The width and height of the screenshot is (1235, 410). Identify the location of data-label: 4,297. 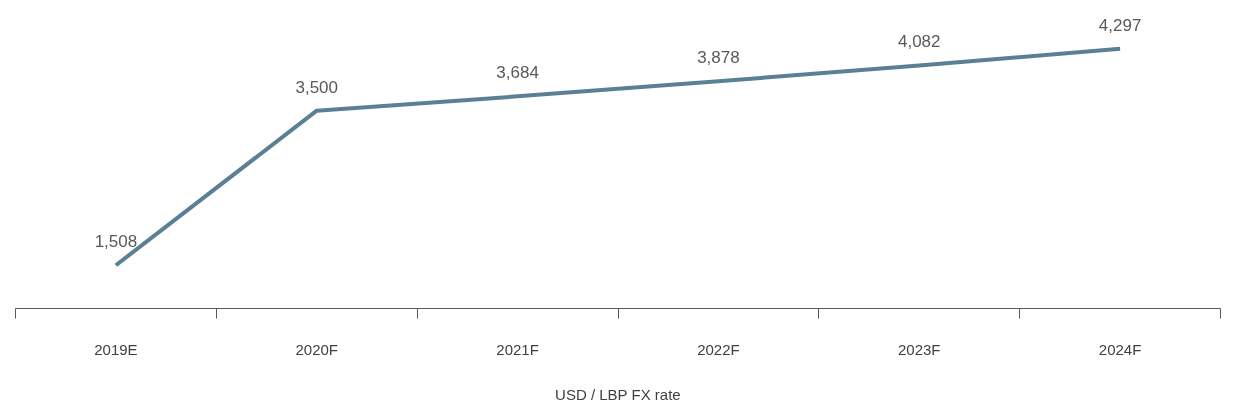
(1120, 25).